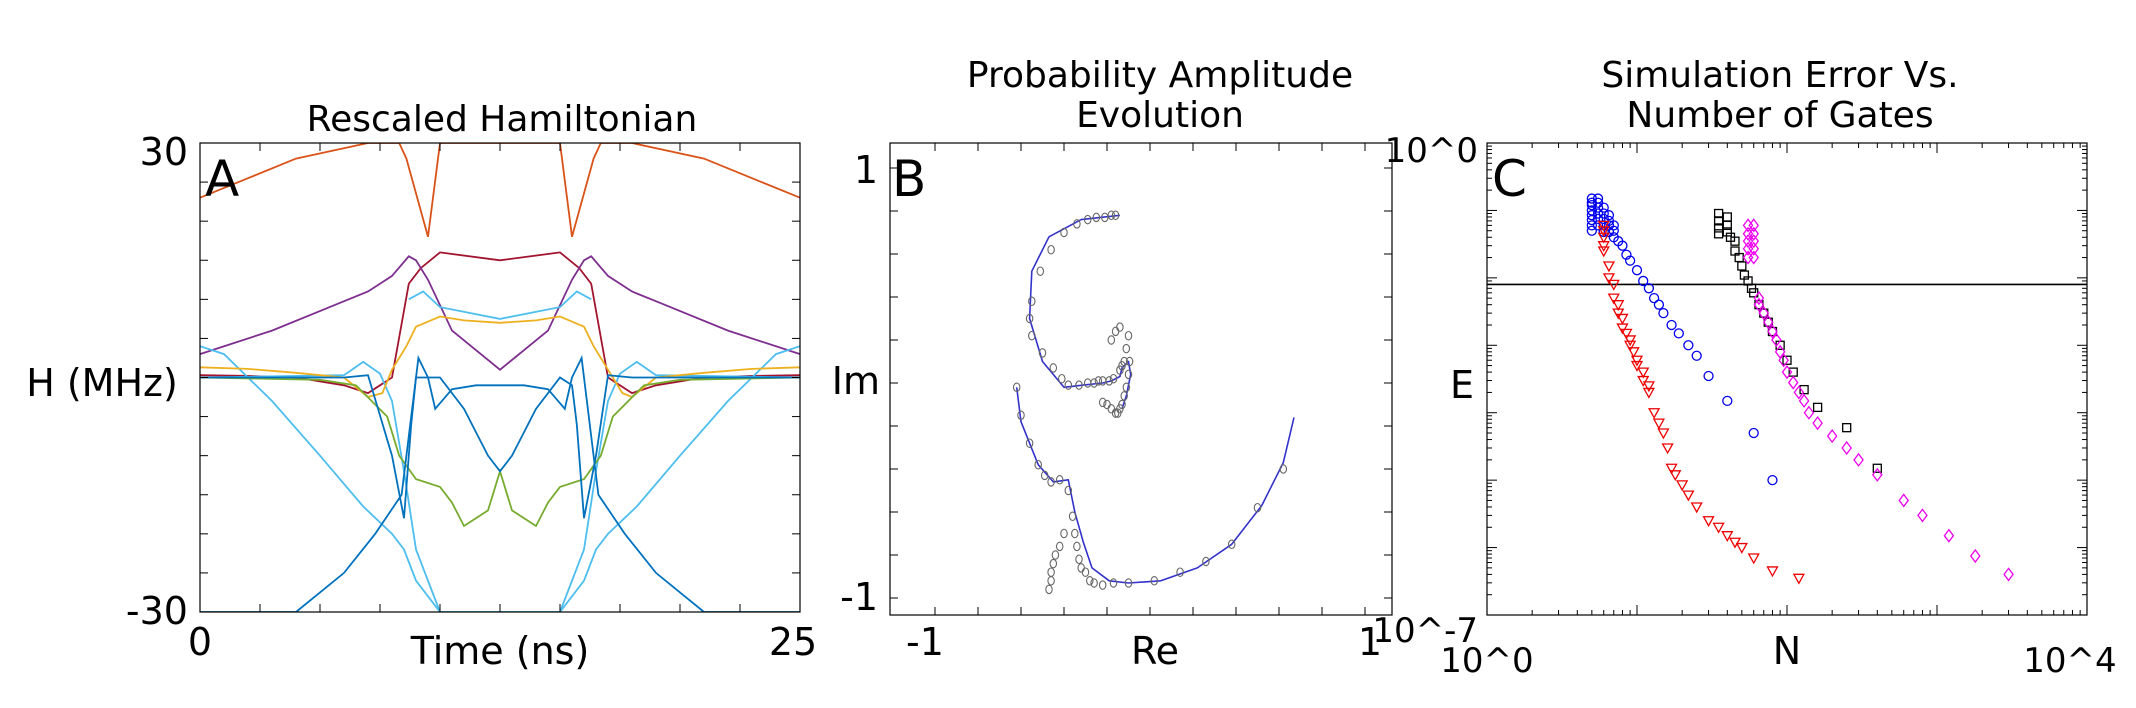 The image size is (2136, 708). I want to click on panel-b-ytick-top: 1, so click(866, 170).